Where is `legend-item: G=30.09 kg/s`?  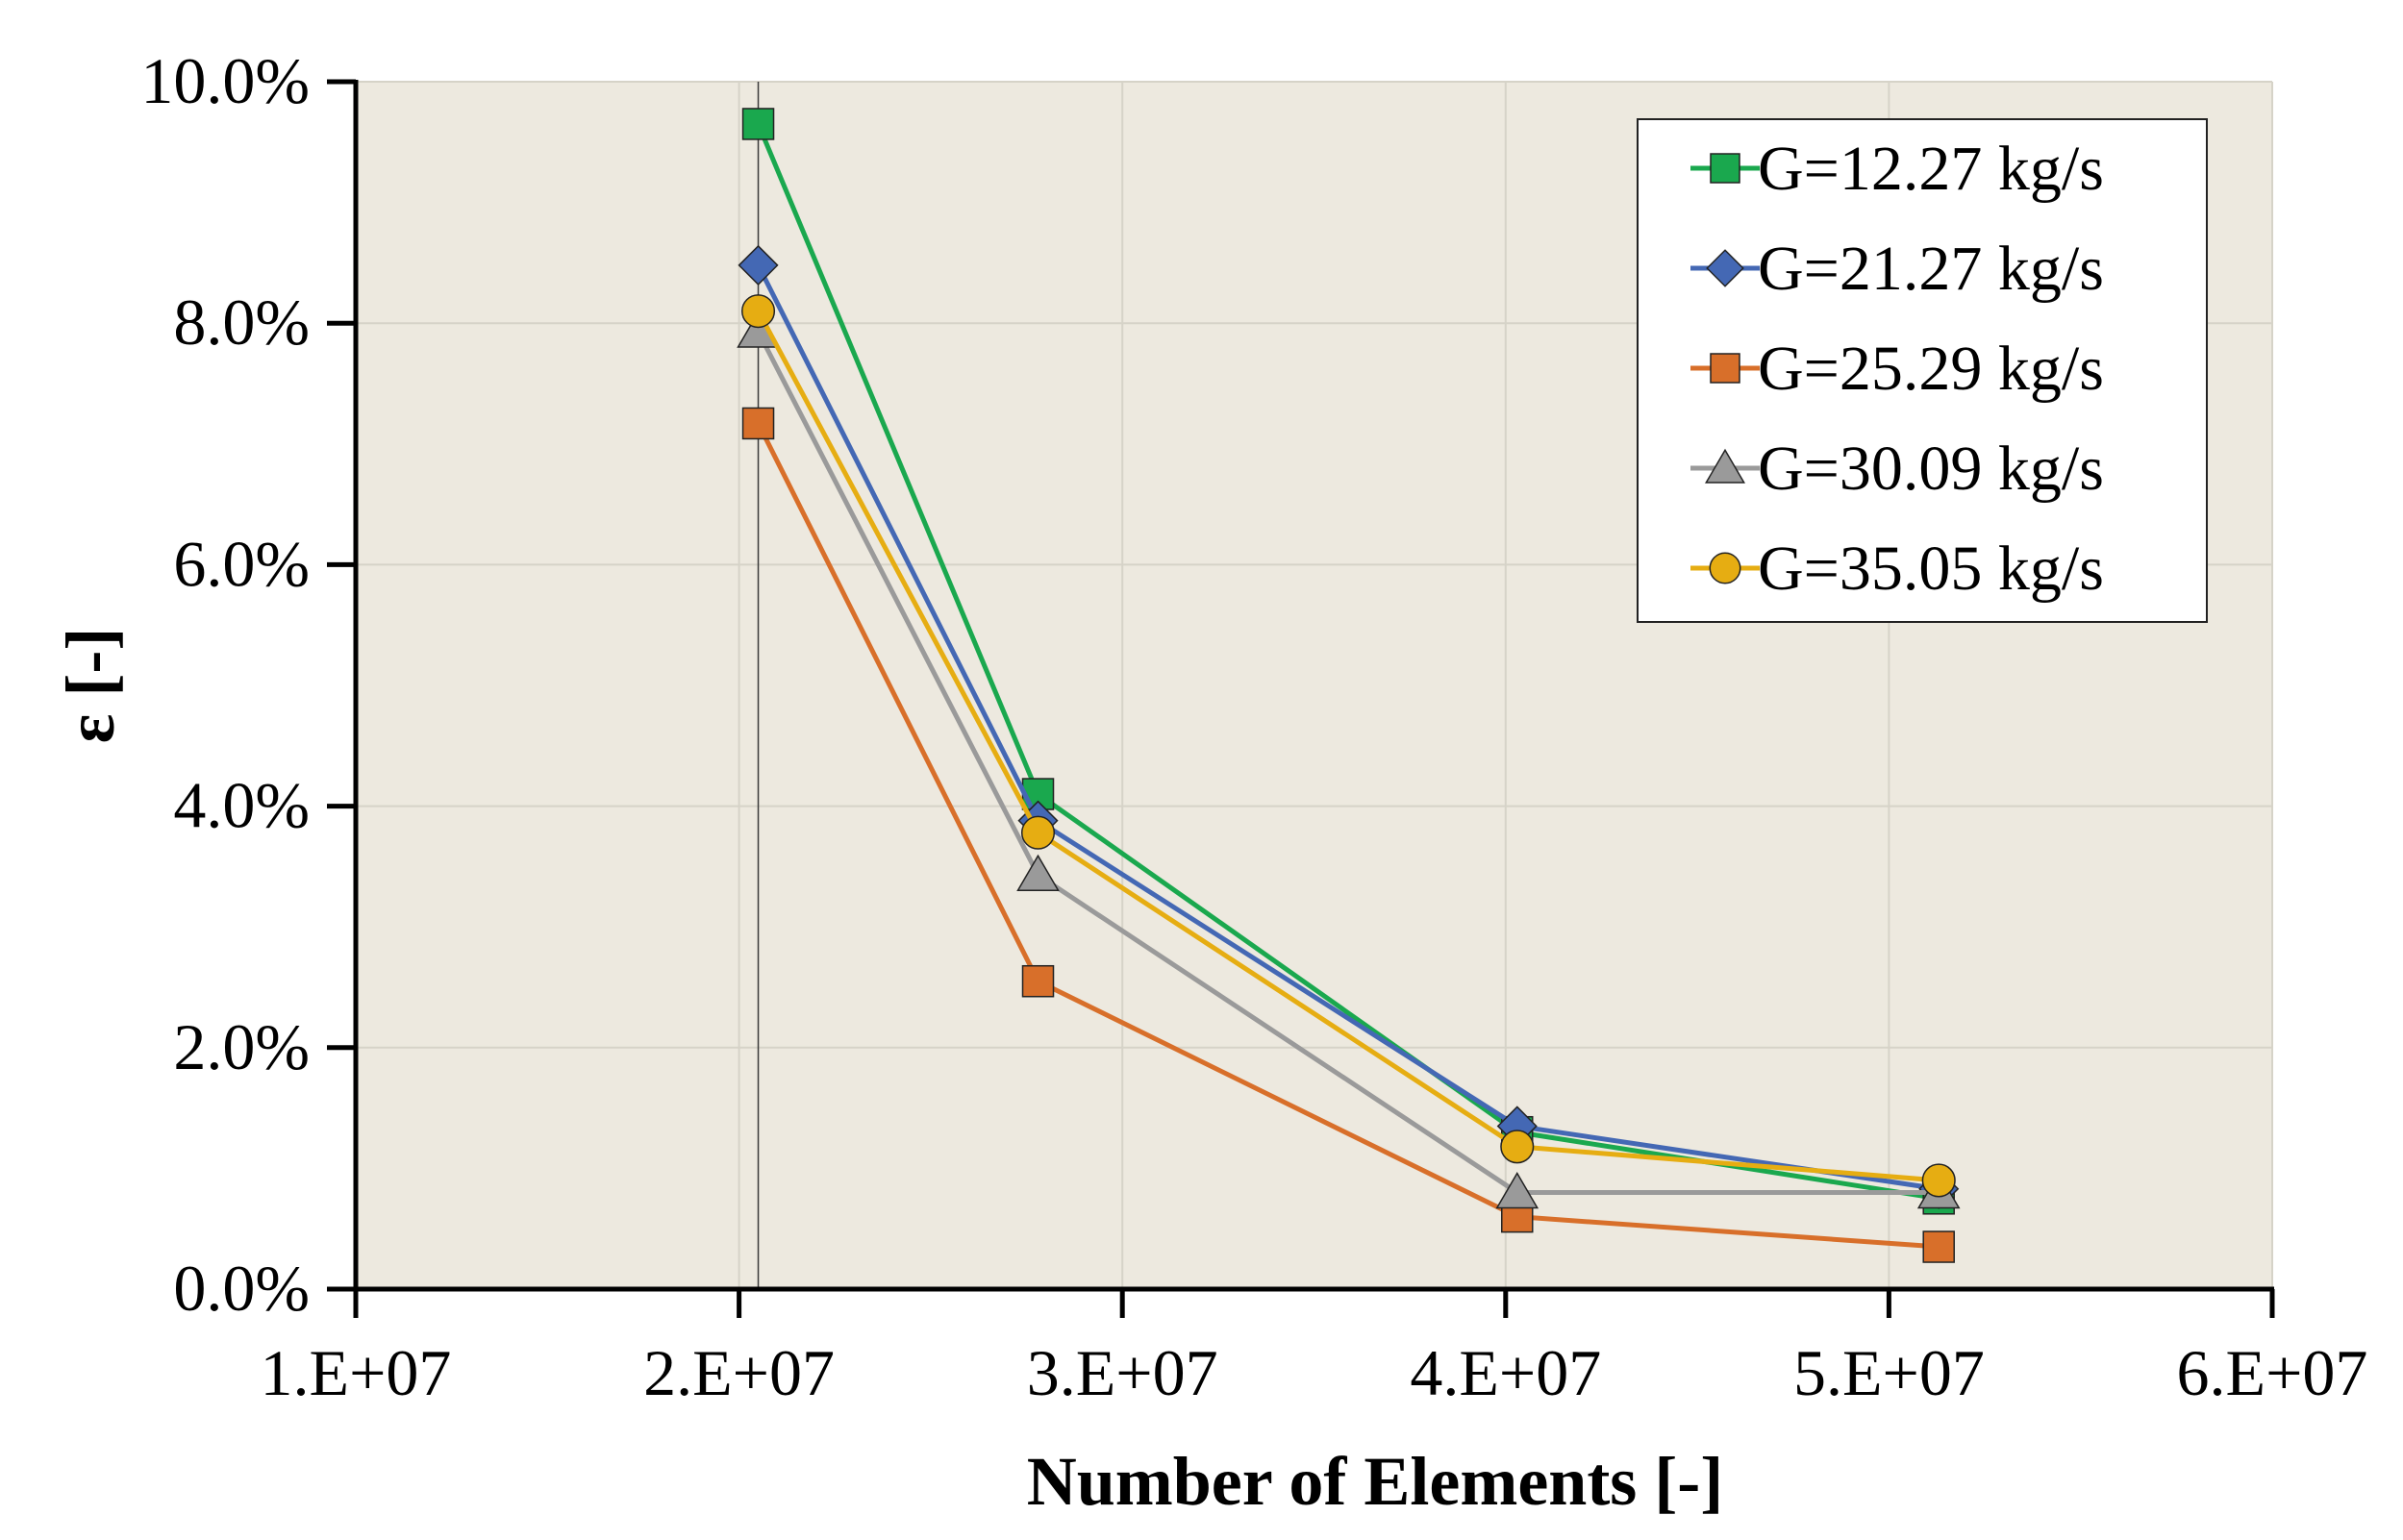
legend-item: G=30.09 kg/s is located at coordinates (1897, 469).